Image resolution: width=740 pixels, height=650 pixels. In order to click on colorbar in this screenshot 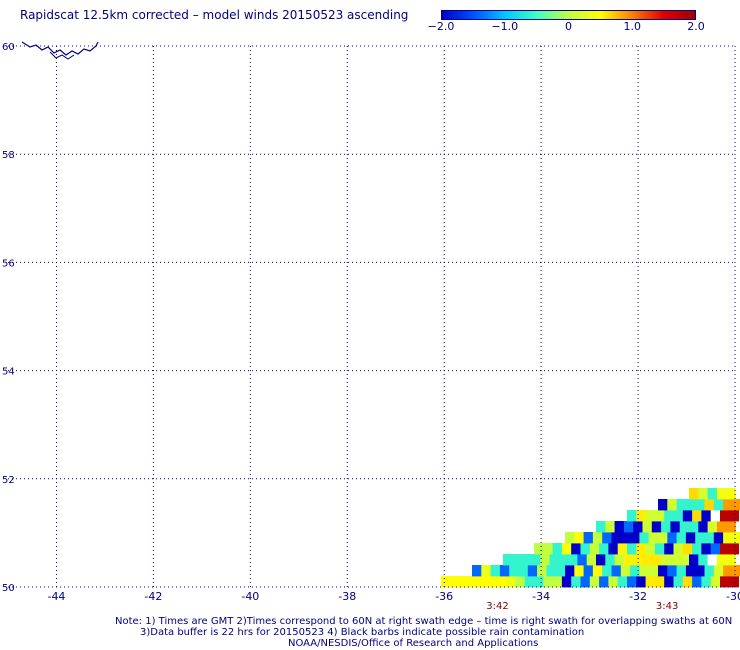, I will do `click(568, 15)`.